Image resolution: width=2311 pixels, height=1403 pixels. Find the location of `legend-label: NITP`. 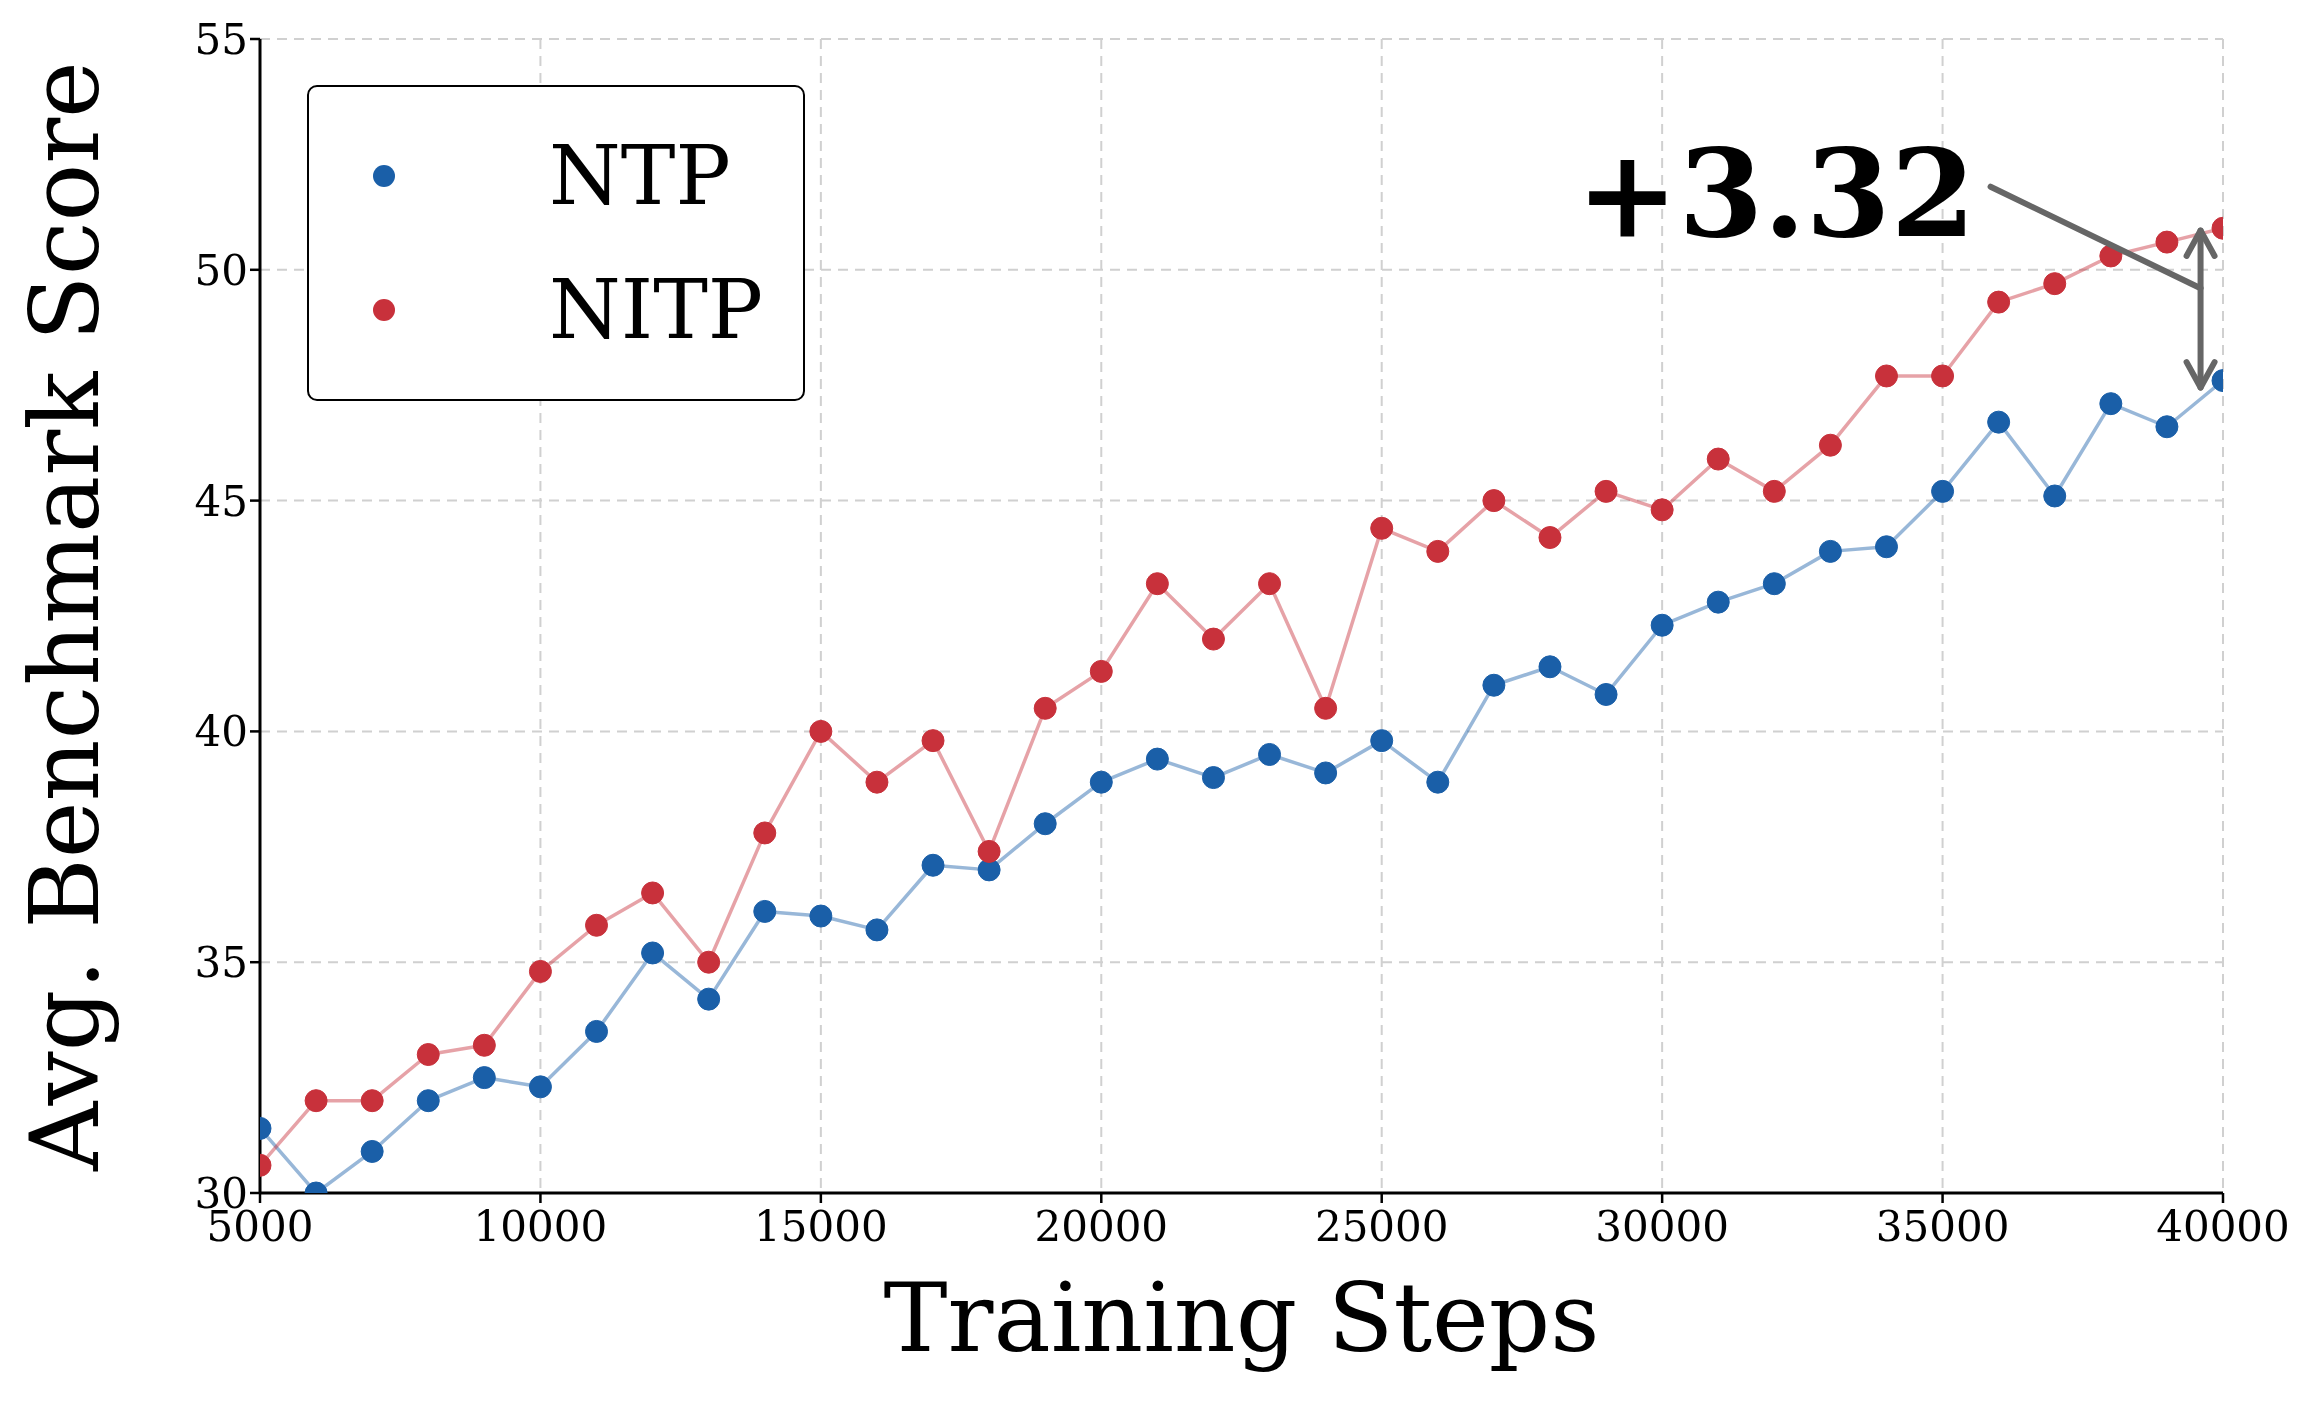

legend-label: NITP is located at coordinates (656, 310).